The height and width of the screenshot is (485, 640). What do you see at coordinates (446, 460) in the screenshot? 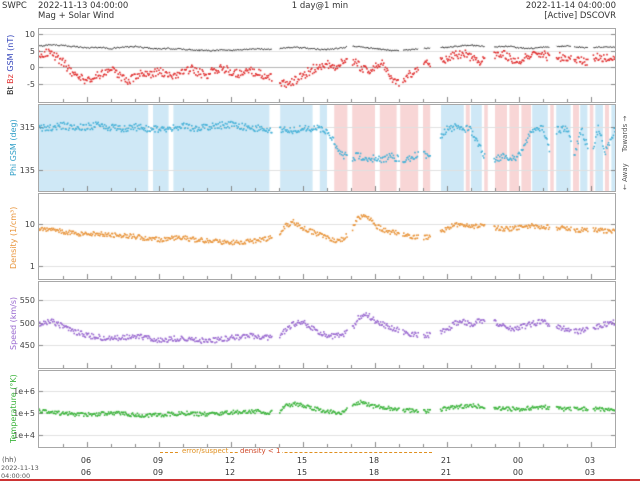
I see `hour-label-row1: 21` at bounding box center [446, 460].